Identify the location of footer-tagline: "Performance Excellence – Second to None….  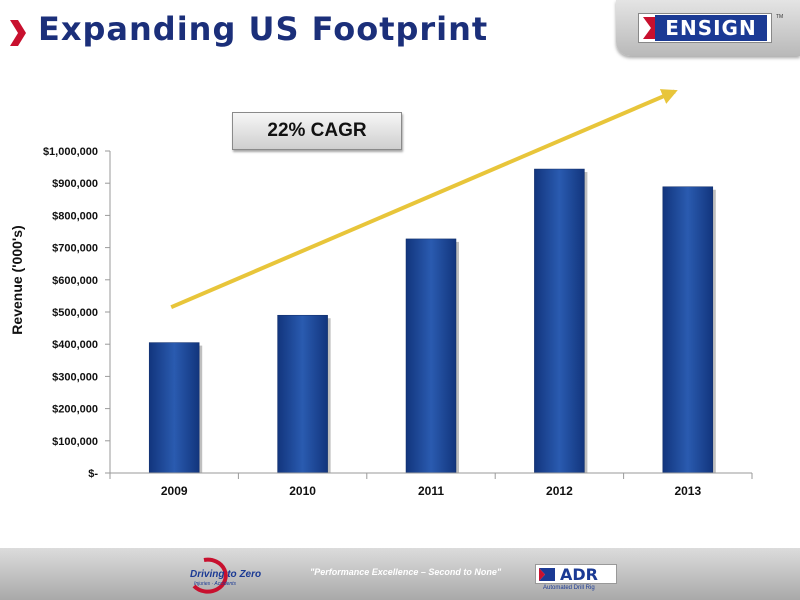
(406, 572).